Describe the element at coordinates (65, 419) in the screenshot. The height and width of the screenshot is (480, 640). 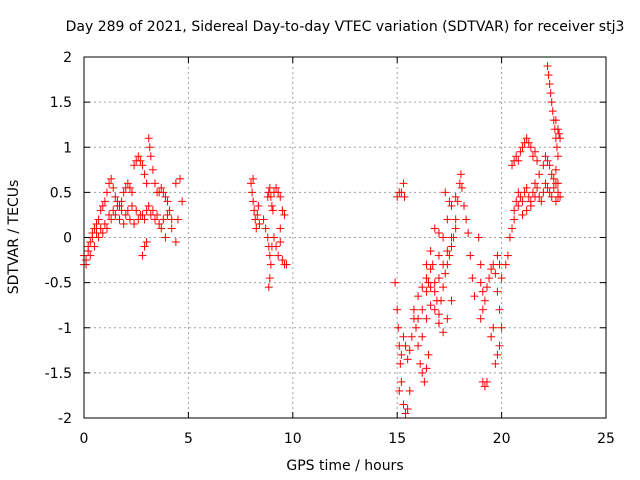
I see `y-tick-label: -2` at that location.